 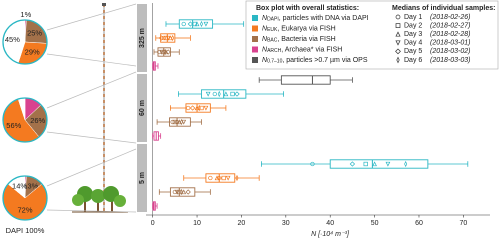 What do you see at coordinates (142, 38) in the screenshot?
I see `depth-label: 325 m` at bounding box center [142, 38].